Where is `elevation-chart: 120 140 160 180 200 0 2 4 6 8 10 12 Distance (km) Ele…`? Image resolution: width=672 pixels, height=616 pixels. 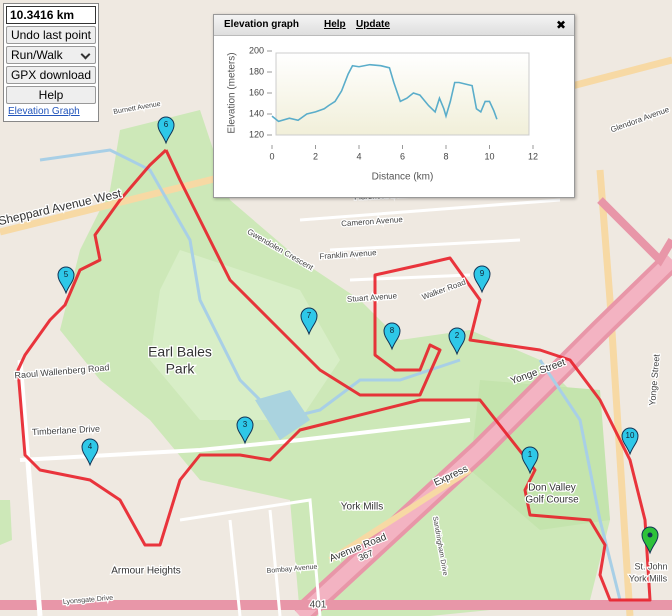
elevation-chart: 120 140 160 180 200 0 2 4 6 8 10 12 Distance (km) Ele… is located at coordinates (382, 114).